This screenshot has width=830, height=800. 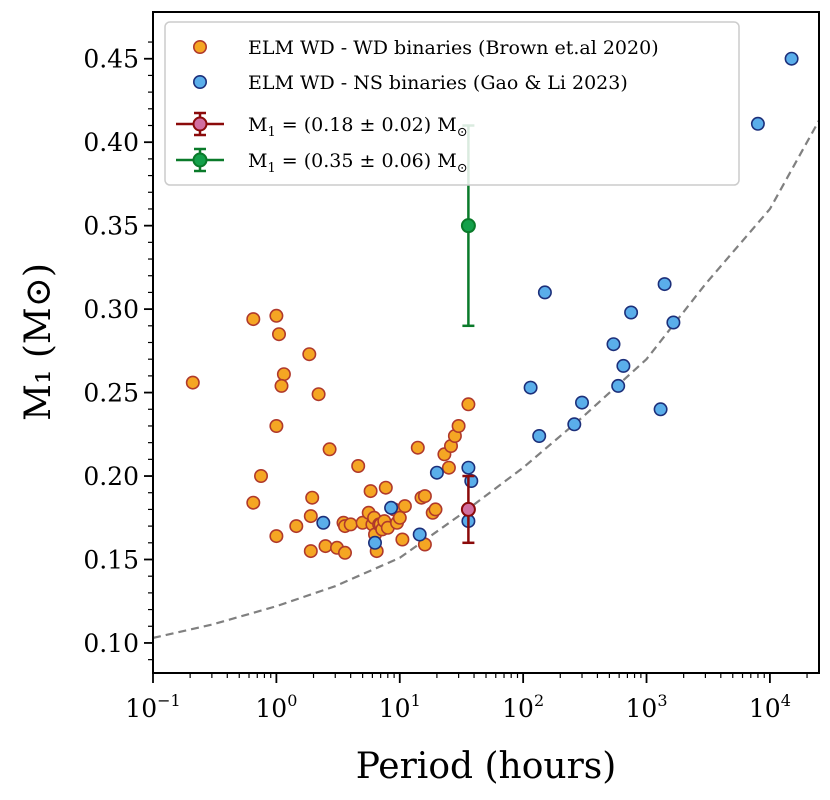 What do you see at coordinates (111, 309) in the screenshot?
I see `y-tick-label: 0.30` at bounding box center [111, 309].